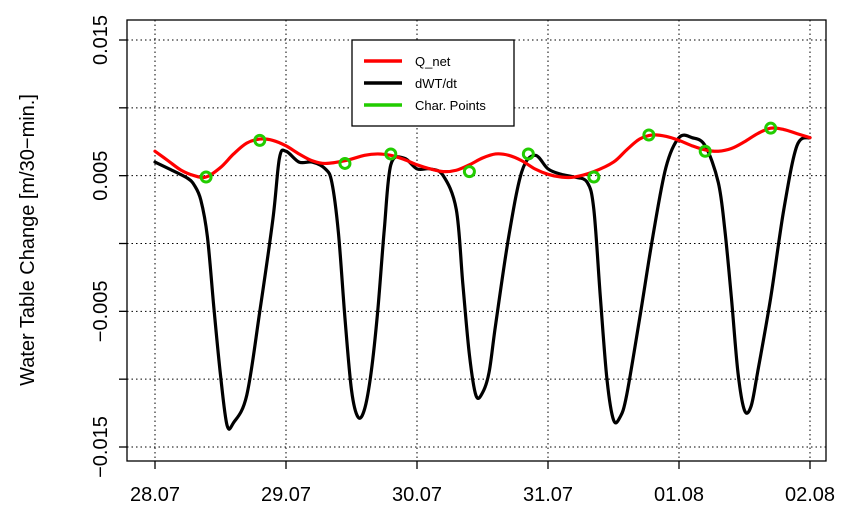 The width and height of the screenshot is (844, 525). I want to click on series-line-q-net, so click(482, 153).